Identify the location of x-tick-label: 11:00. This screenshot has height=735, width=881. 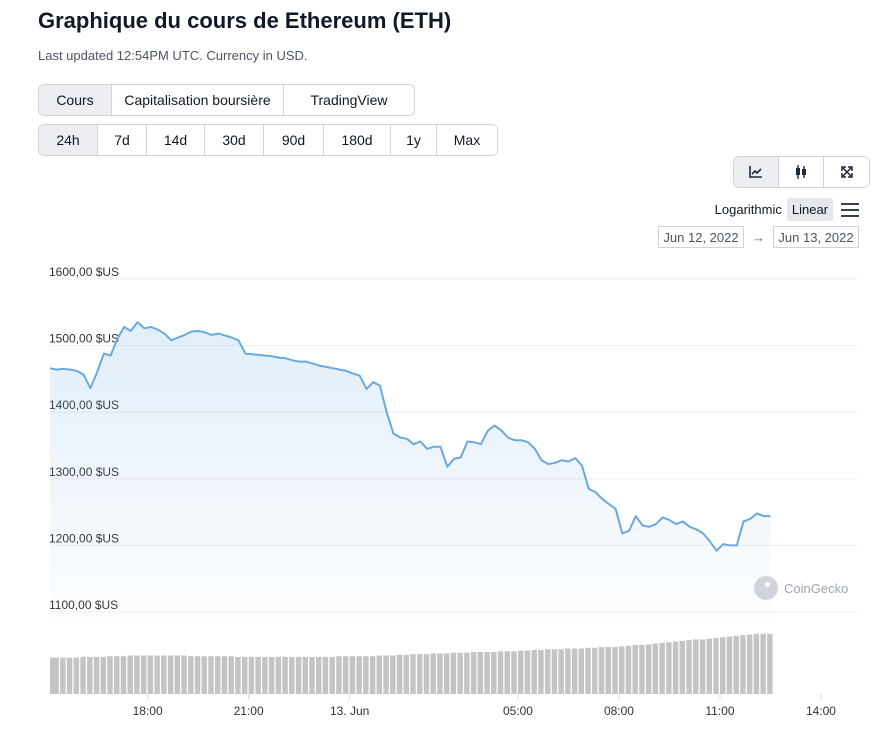
(719, 711).